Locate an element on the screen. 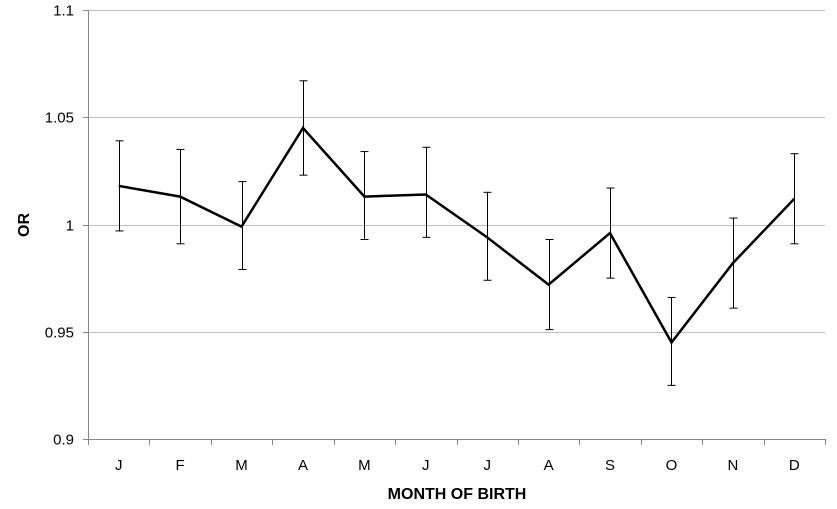 The image size is (837, 509). y-tick-label: 0.9 is located at coordinates (63, 440).